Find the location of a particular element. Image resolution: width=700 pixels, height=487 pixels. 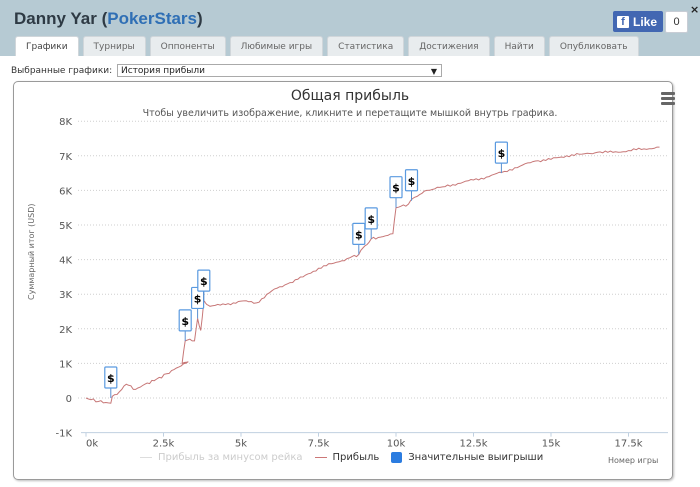

x-axis-label: Номер игры is located at coordinates (633, 460).